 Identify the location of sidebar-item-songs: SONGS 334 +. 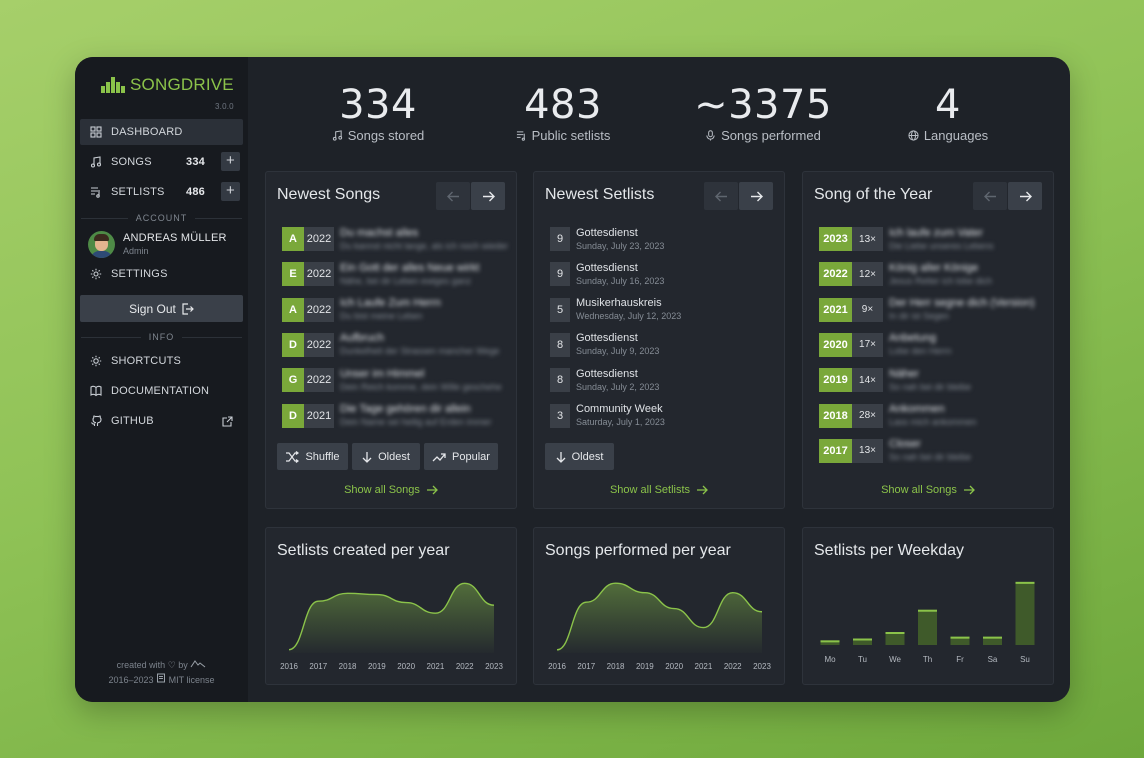
(161, 162).